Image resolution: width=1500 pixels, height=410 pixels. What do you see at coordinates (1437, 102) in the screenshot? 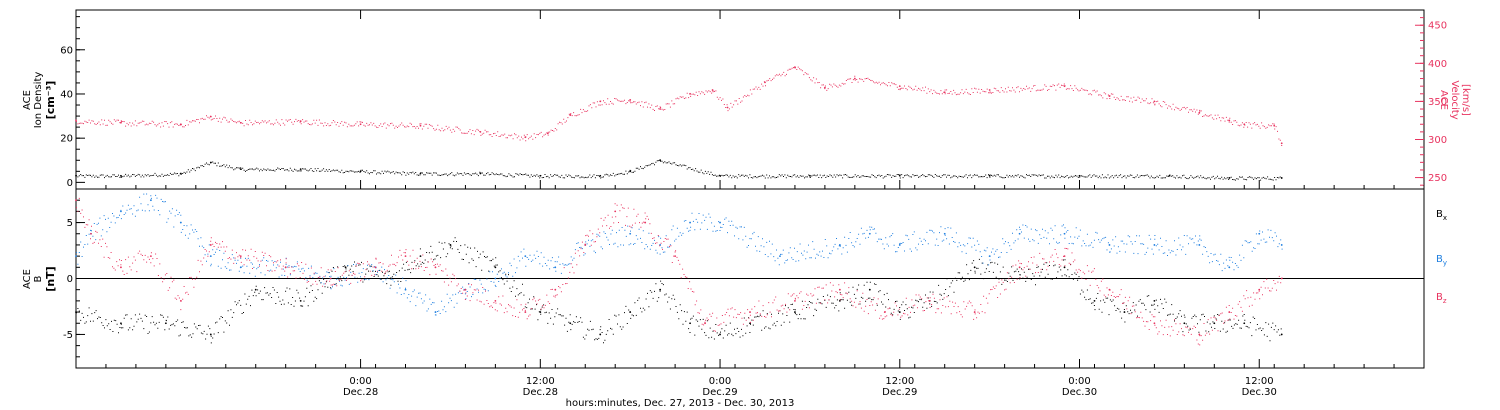
I see `top-right-ytick-label: 350` at bounding box center [1437, 102].